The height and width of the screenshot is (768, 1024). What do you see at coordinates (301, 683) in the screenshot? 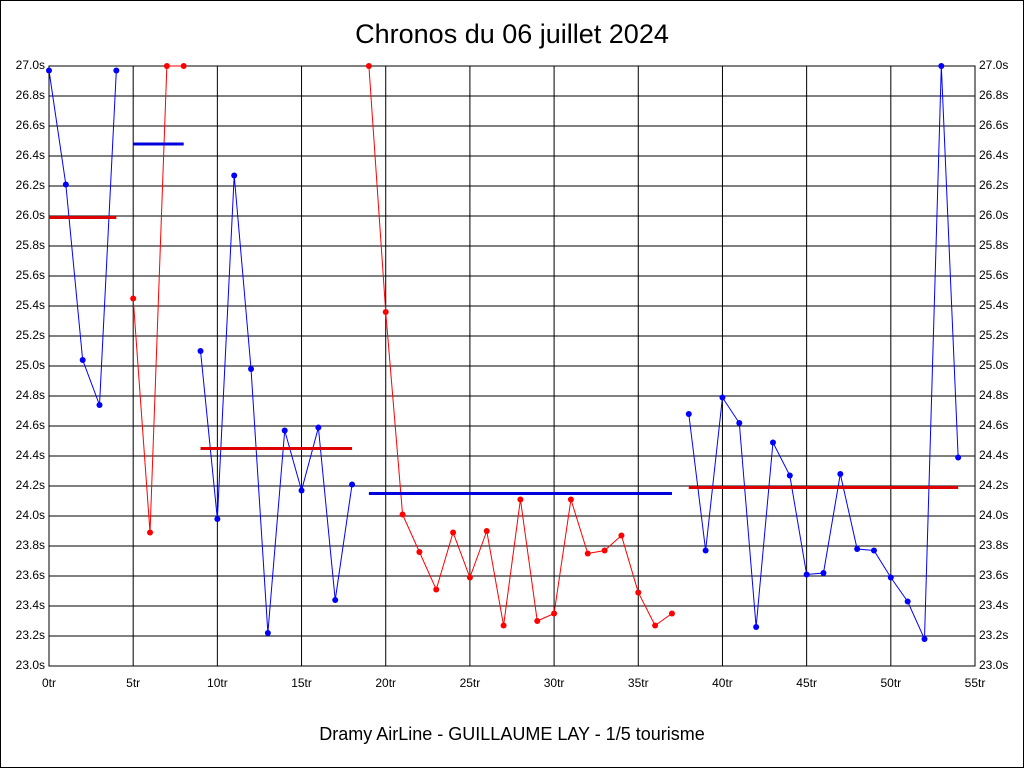
I see `x-tick-label: 15tr` at bounding box center [301, 683].